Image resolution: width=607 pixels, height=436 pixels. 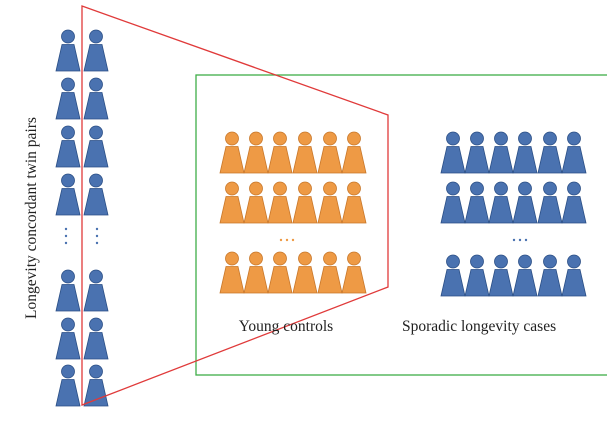 What do you see at coordinates (286, 326) in the screenshot?
I see `young-controls-label: Young controls` at bounding box center [286, 326].